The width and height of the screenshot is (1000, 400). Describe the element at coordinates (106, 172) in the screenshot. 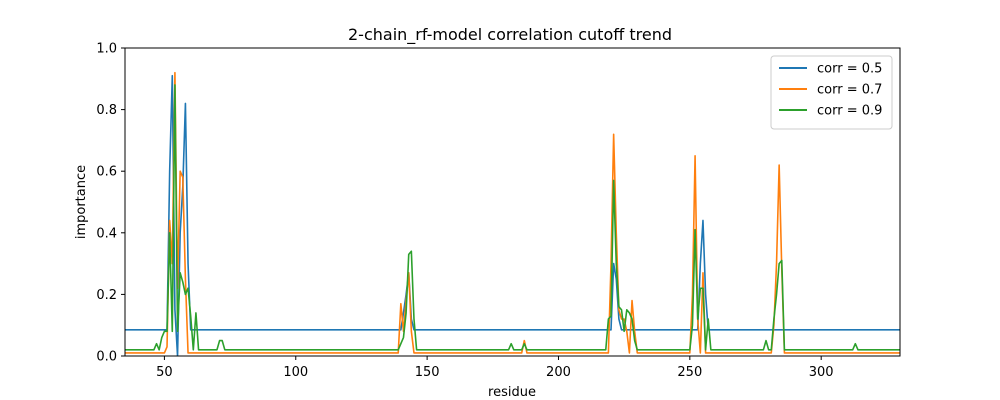

I see `y-tick-label: 0.6` at that location.